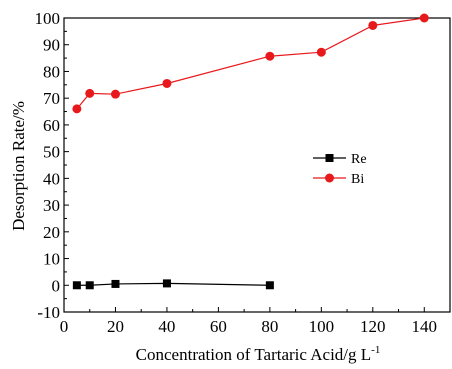  I want to click on y-tick-label: 30, so click(51, 205).